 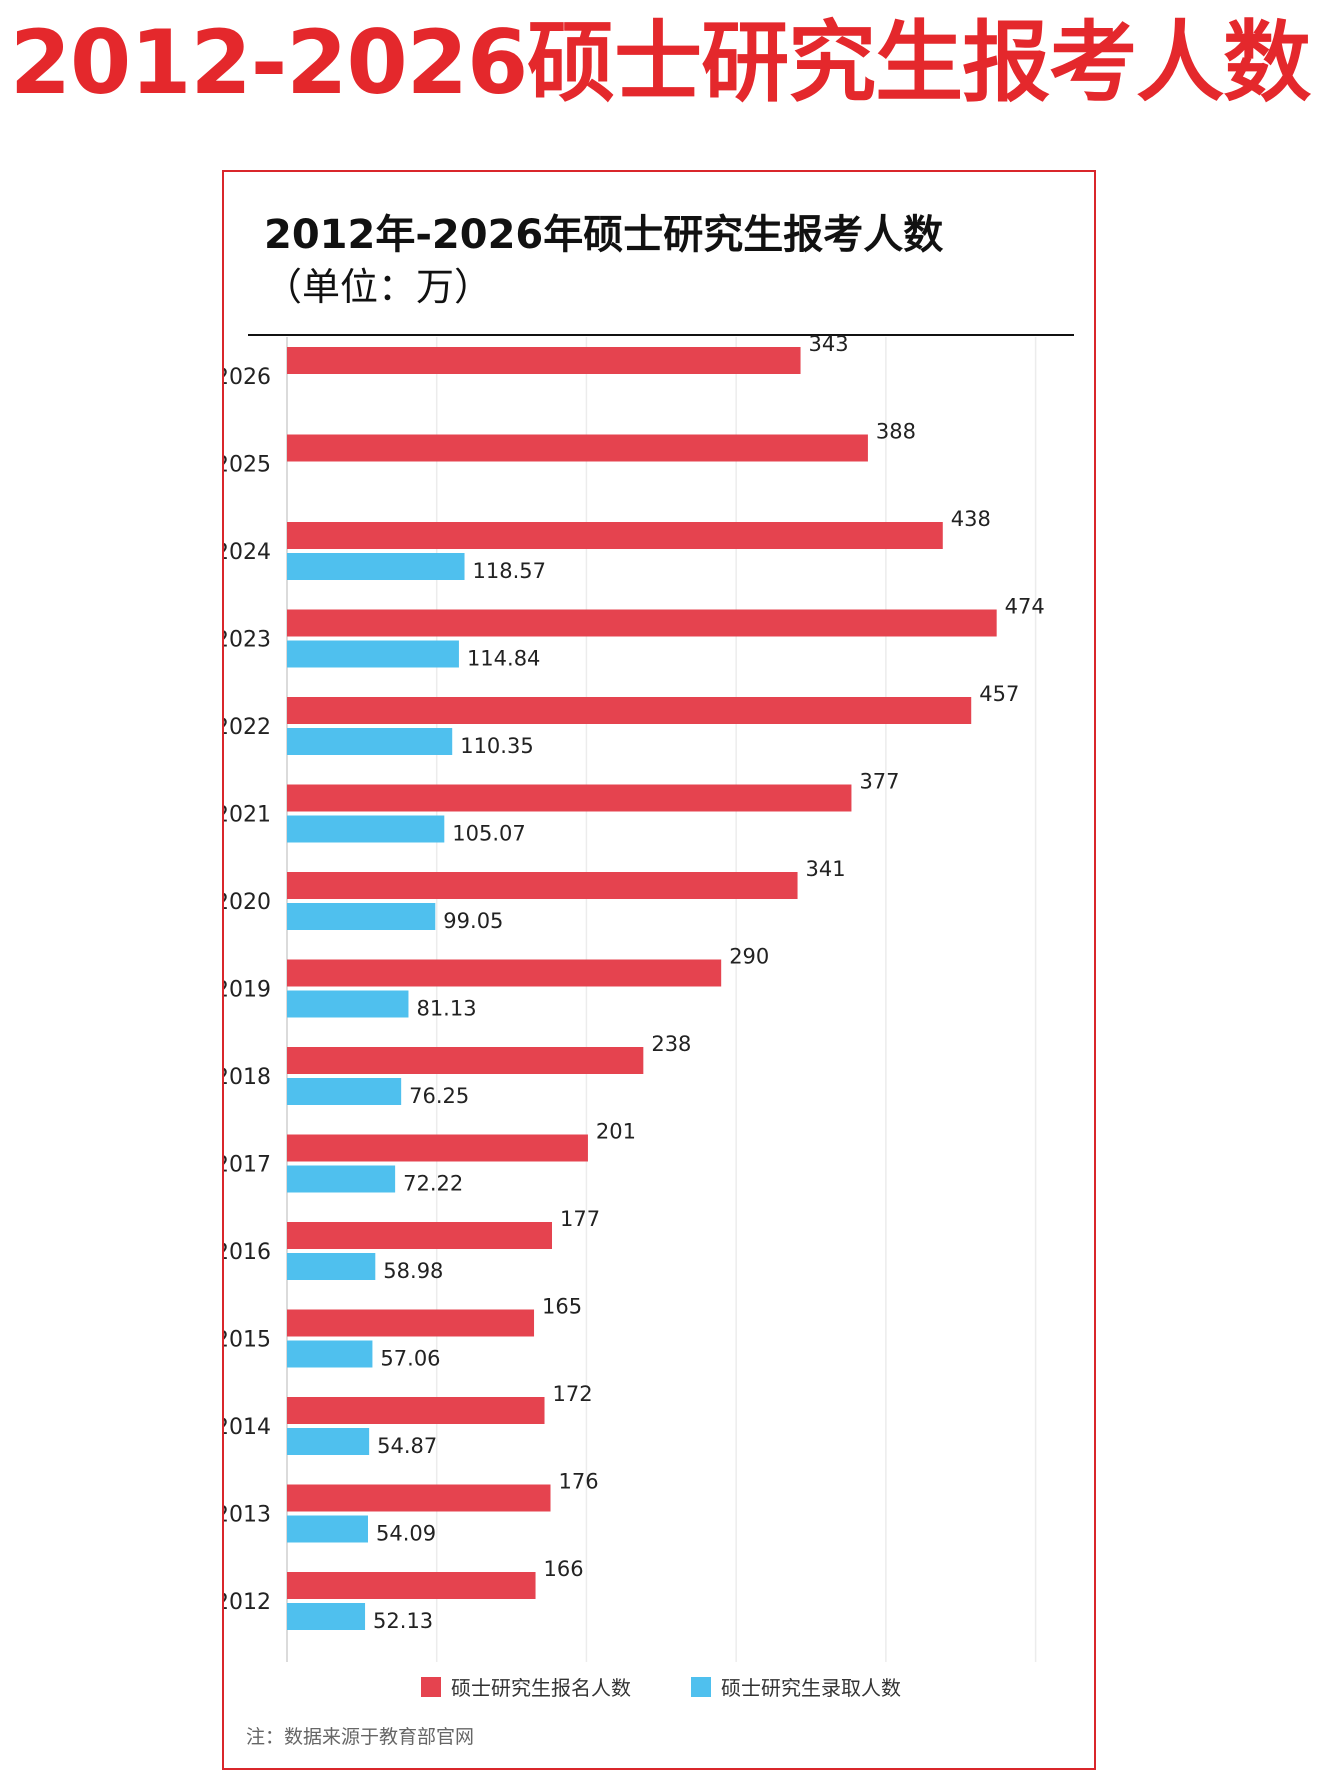 I want to click on admitted-label-2019: 81.13, so click(x=446, y=1009).